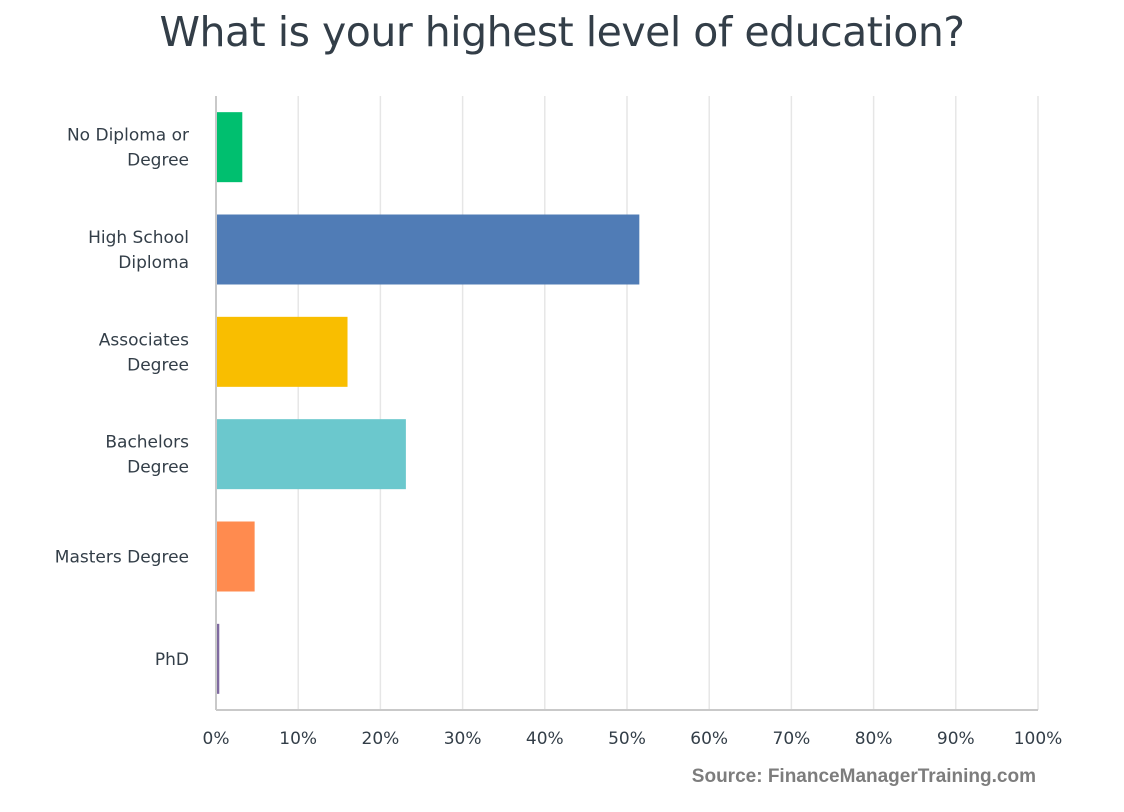 This screenshot has height=812, width=1124. What do you see at coordinates (874, 739) in the screenshot?
I see `x-tick-label: 80%` at bounding box center [874, 739].